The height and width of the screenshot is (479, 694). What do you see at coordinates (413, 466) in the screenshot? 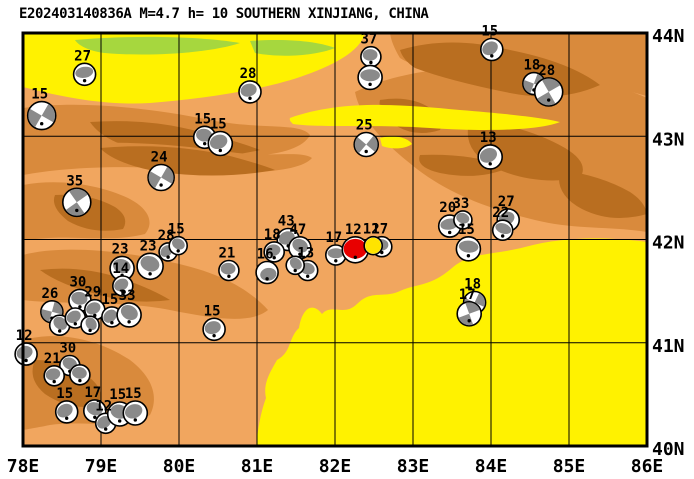
I see `lon-axis-label: 83E` at bounding box center [413, 466].